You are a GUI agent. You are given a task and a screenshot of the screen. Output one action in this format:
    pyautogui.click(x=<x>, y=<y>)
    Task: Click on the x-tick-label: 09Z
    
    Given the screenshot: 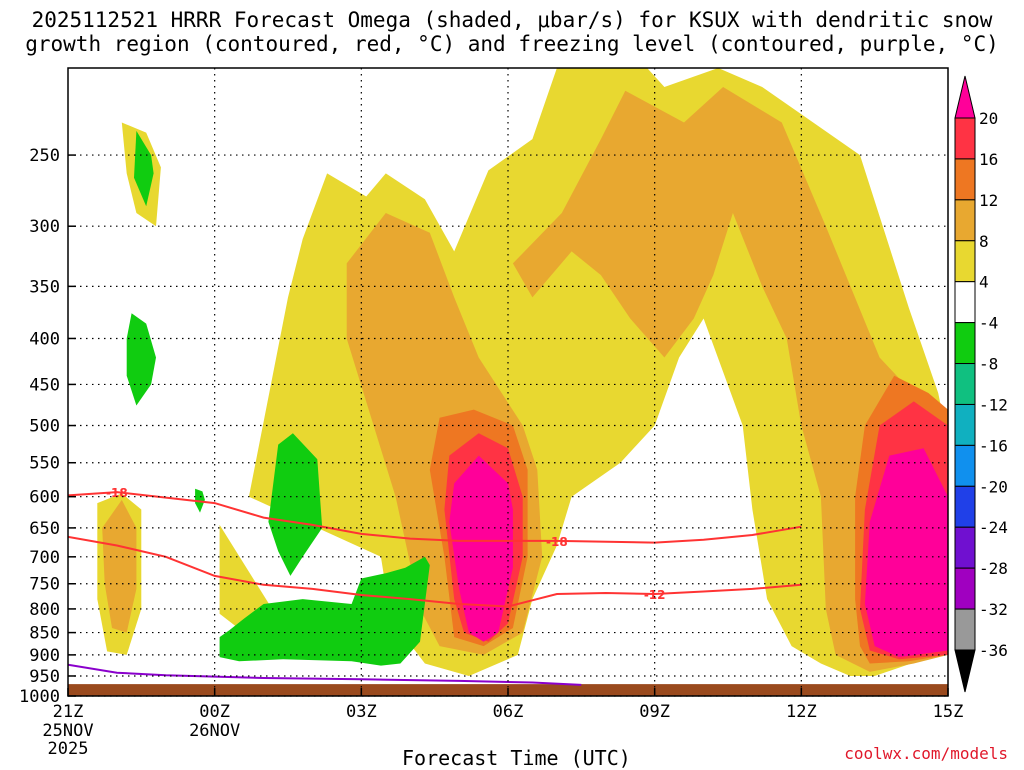 What is the action you would take?
    pyautogui.click(x=654, y=712)
    